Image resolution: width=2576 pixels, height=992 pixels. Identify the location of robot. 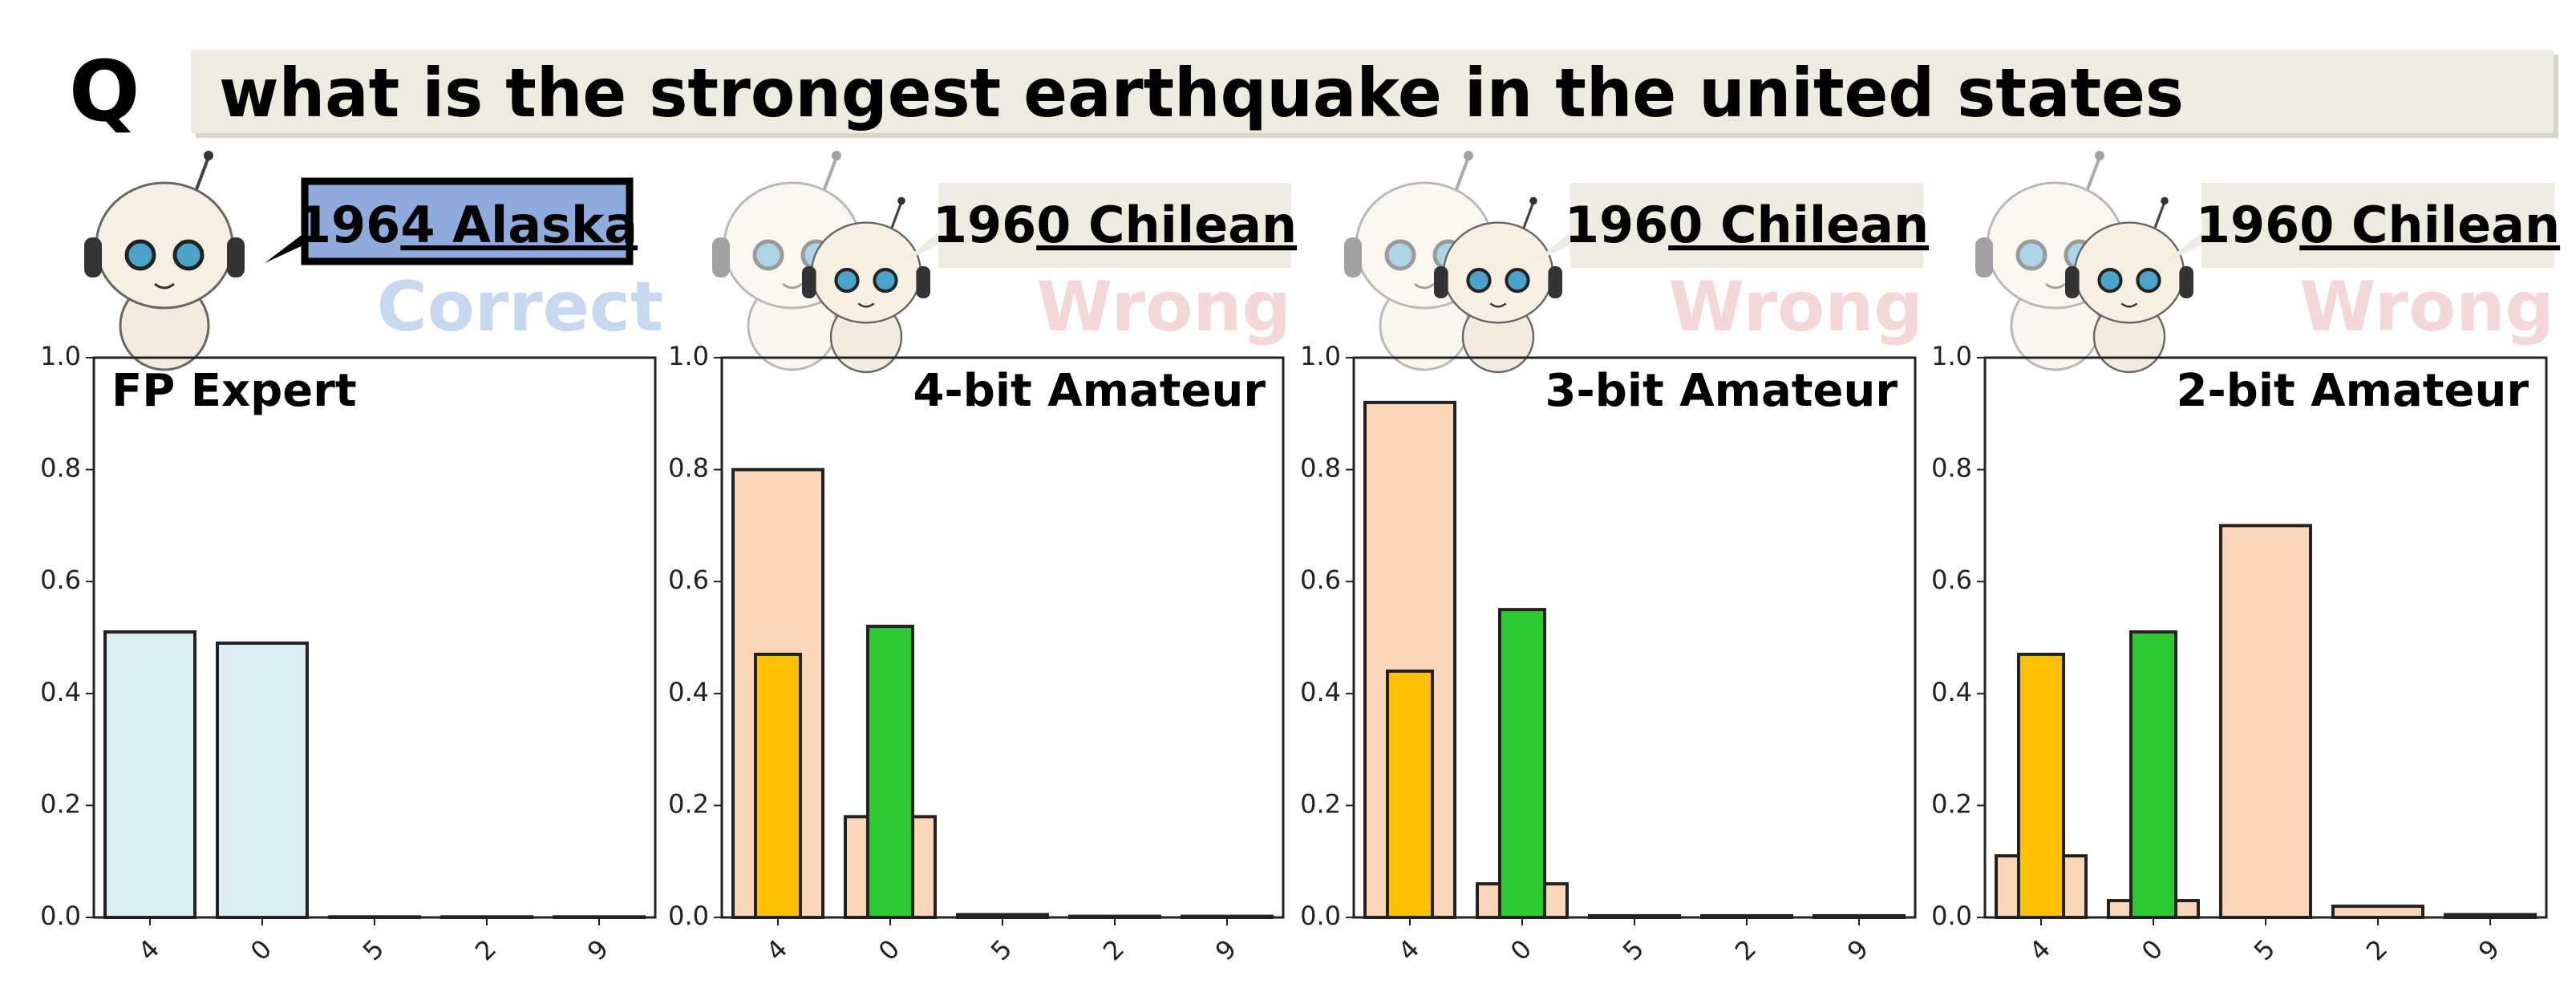
(164, 261).